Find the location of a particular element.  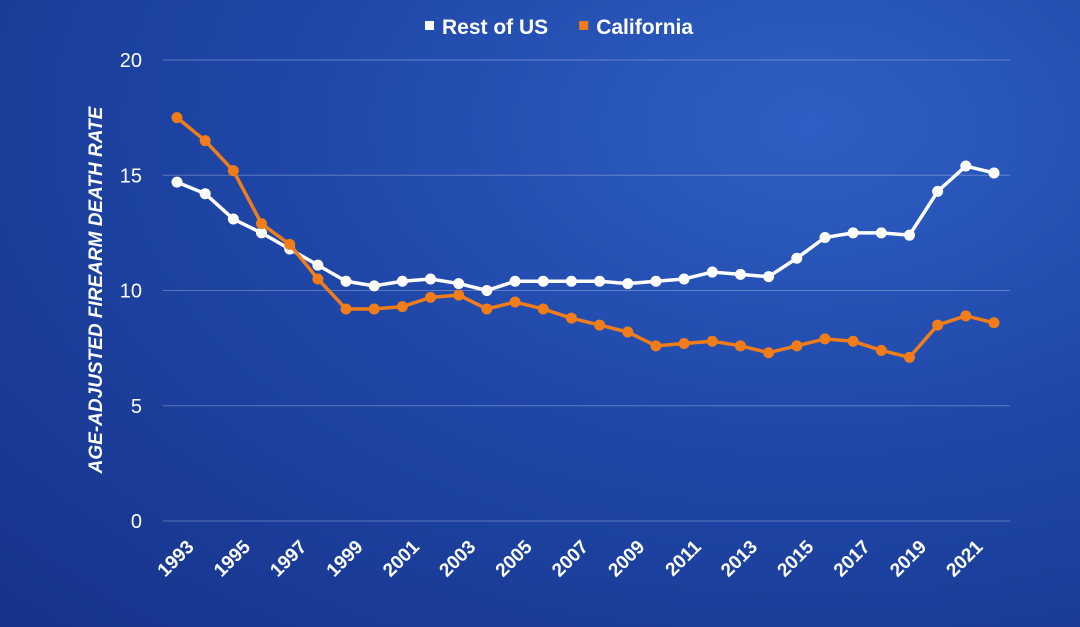

x-tick-label: 2015 is located at coordinates (796, 558).